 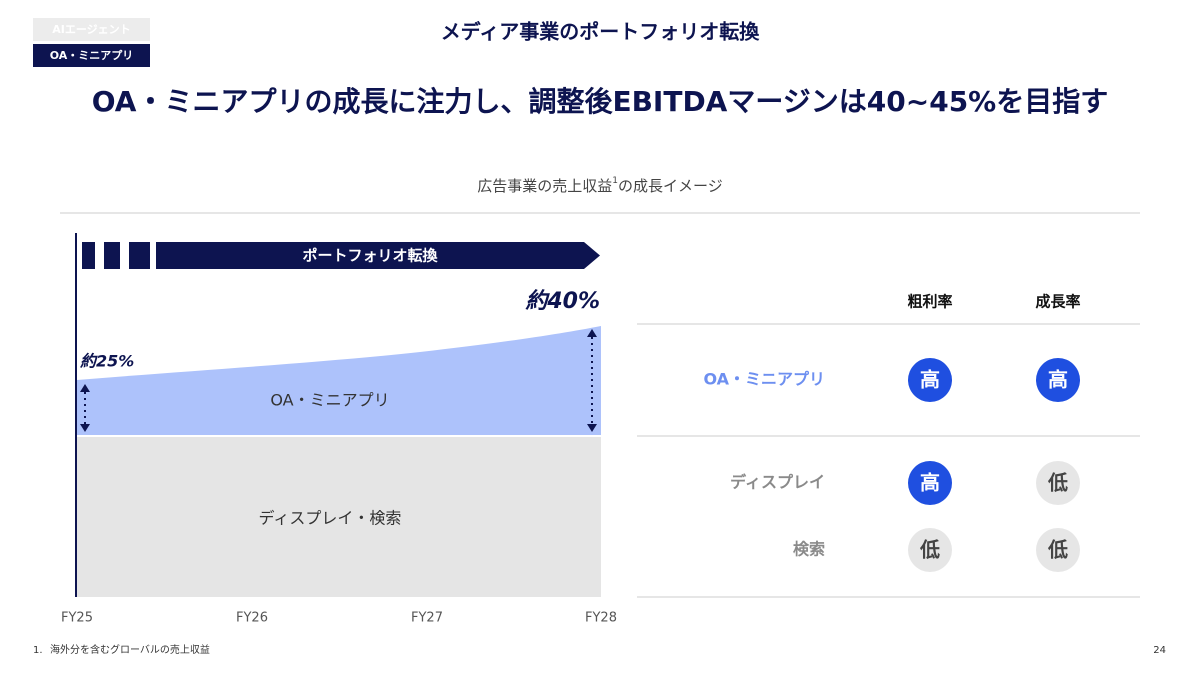 What do you see at coordinates (809, 549) in the screenshot?
I see `row-name: 検索` at bounding box center [809, 549].